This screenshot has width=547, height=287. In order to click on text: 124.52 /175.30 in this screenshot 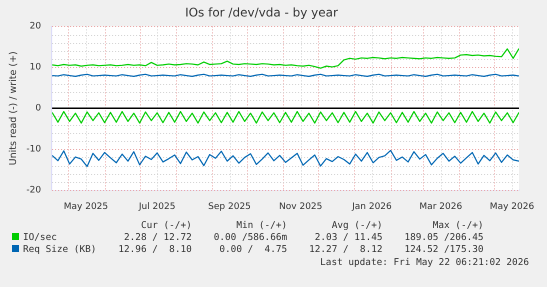, I will do `click(444, 250)`.